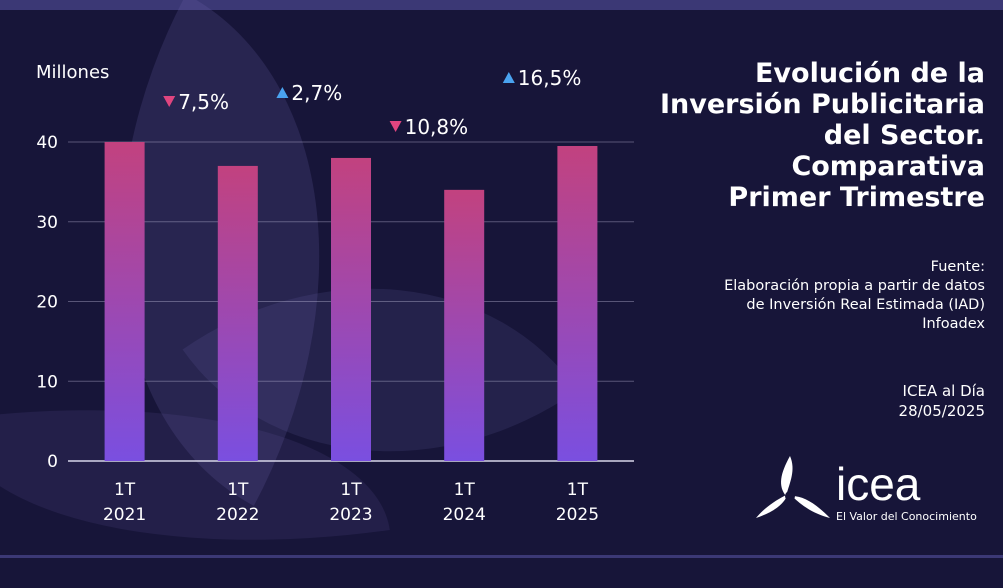 The height and width of the screenshot is (588, 1003). What do you see at coordinates (943, 391) in the screenshot?
I see `publication-name: ICEA al Día` at bounding box center [943, 391].